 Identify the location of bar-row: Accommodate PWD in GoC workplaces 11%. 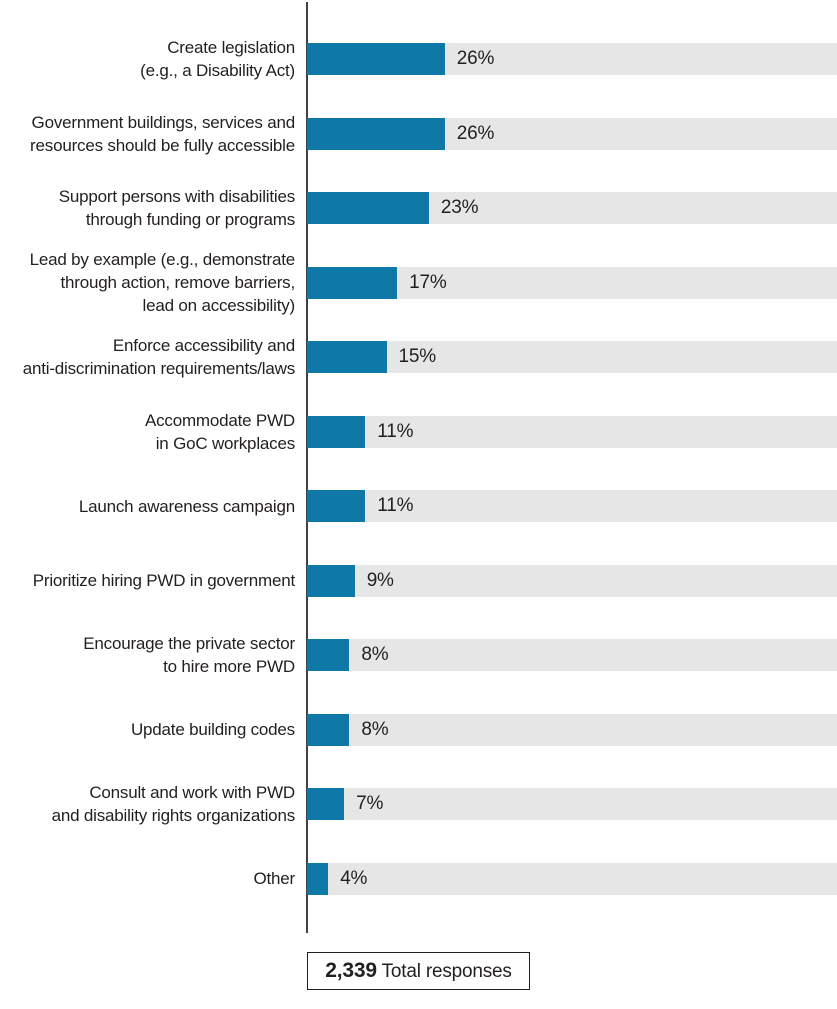
(418, 432).